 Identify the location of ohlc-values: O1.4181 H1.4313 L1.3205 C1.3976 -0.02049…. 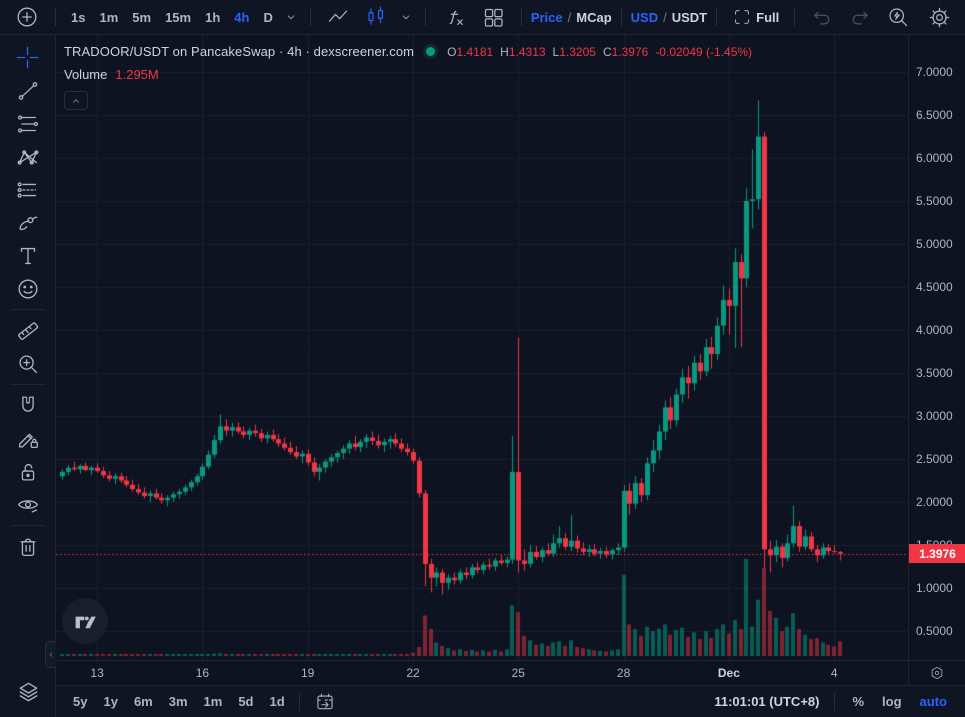
(599, 52).